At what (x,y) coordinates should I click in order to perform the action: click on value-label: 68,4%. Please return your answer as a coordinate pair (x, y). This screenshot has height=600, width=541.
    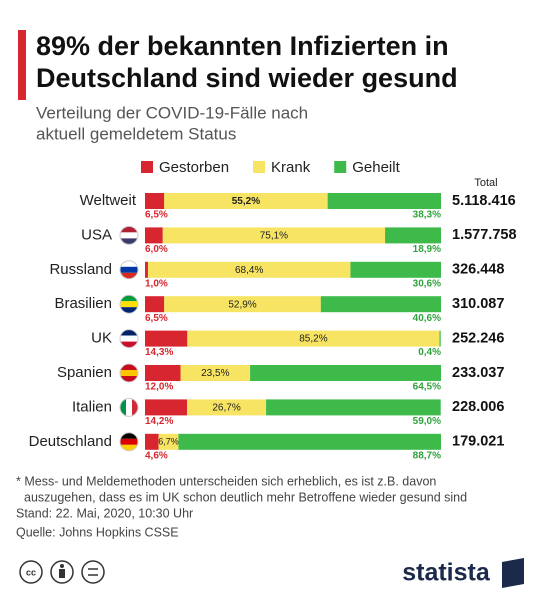
    Looking at the image, I should click on (249, 270).